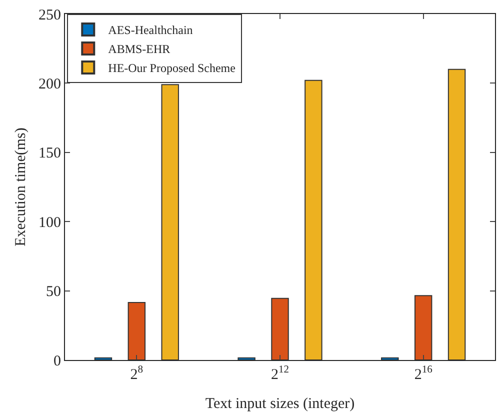  What do you see at coordinates (280, 373) in the screenshot?
I see `x-tick-label: 2$^{12}$` at bounding box center [280, 373].